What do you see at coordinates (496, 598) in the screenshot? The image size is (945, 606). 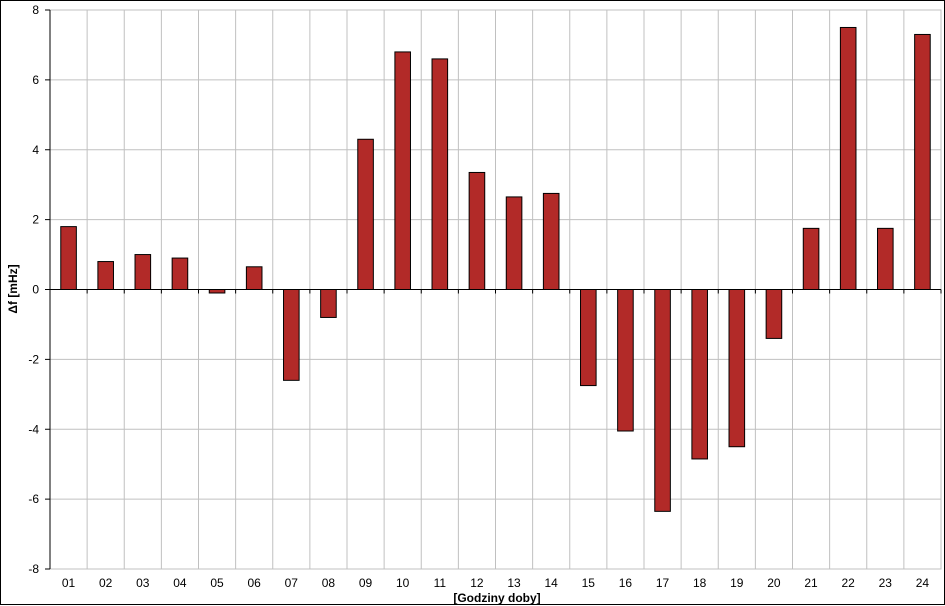 I see `x-axis-title: [Godziny doby]` at bounding box center [496, 598].